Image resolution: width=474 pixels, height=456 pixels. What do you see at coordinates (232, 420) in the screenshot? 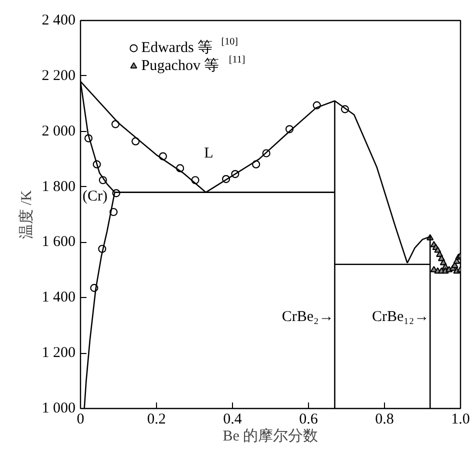
I see `x-tick-label: 0.4` at bounding box center [232, 420].